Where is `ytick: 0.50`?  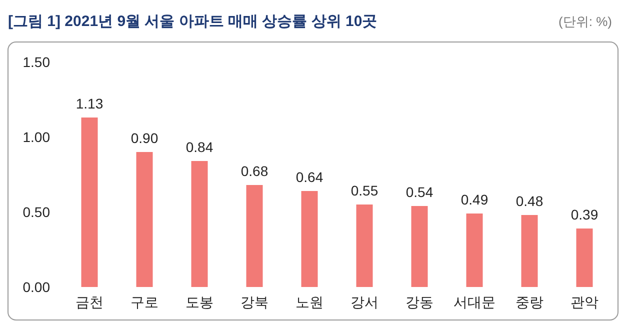
ytick: 0.50 is located at coordinates (36, 212).